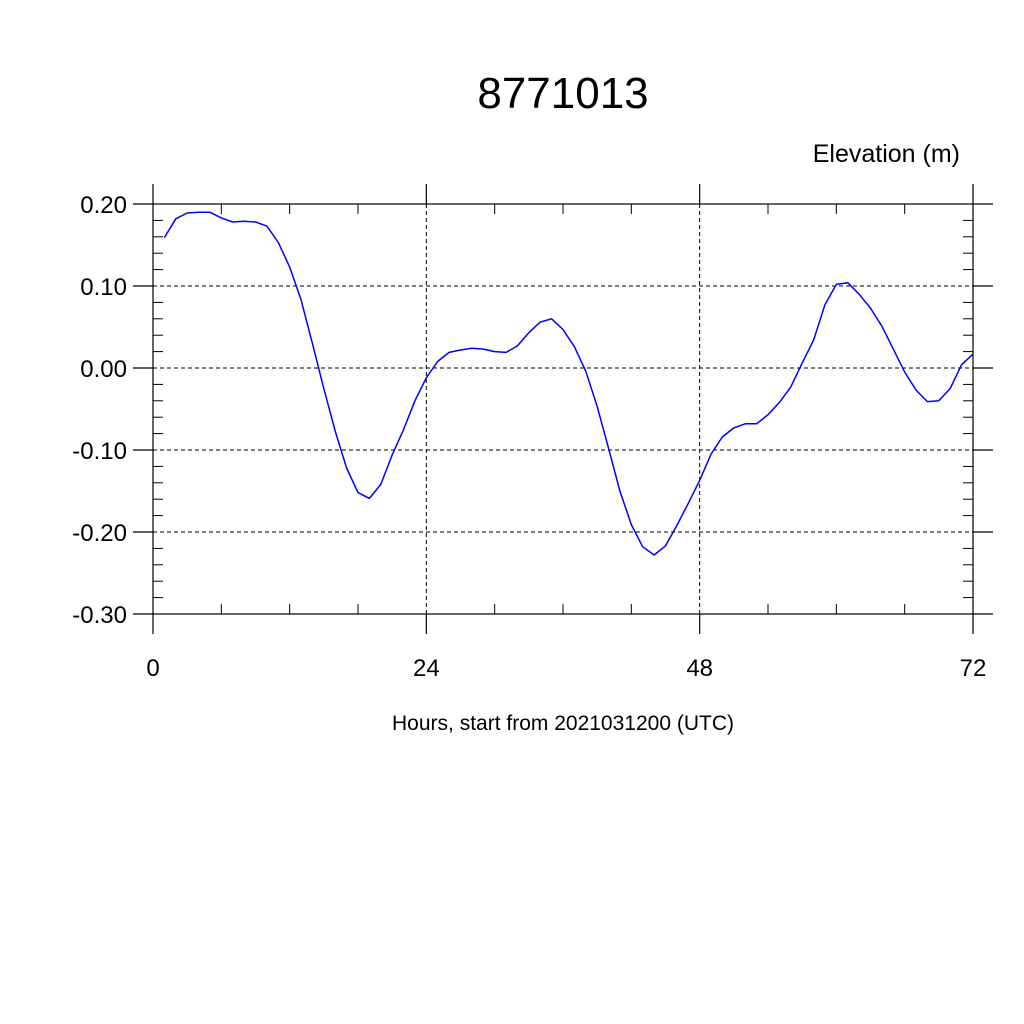 This screenshot has width=1024, height=1024. I want to click on y-tick-label: -0.20, so click(99, 533).